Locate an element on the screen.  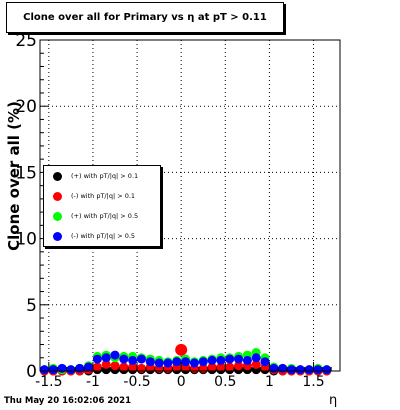
timestamp: Thu May 20 16:02:06 2021 is located at coordinates (67, 401).